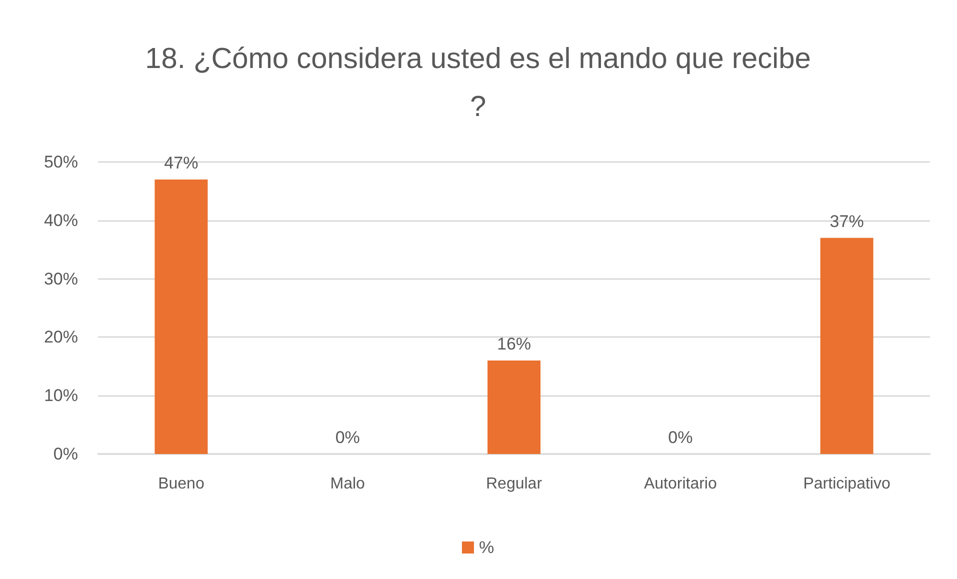 This screenshot has height=579, width=957. What do you see at coordinates (514, 344) in the screenshot?
I see `data-label: 16%` at bounding box center [514, 344].